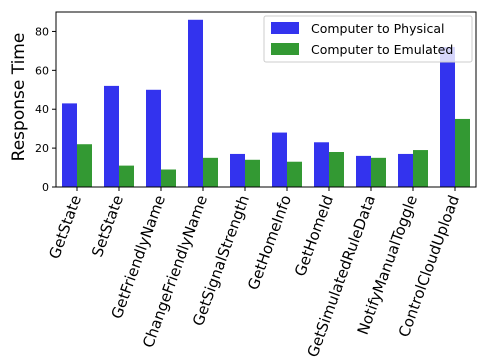  Describe the element at coordinates (42, 31) in the screenshot. I see `y-tick-label: 80` at that location.